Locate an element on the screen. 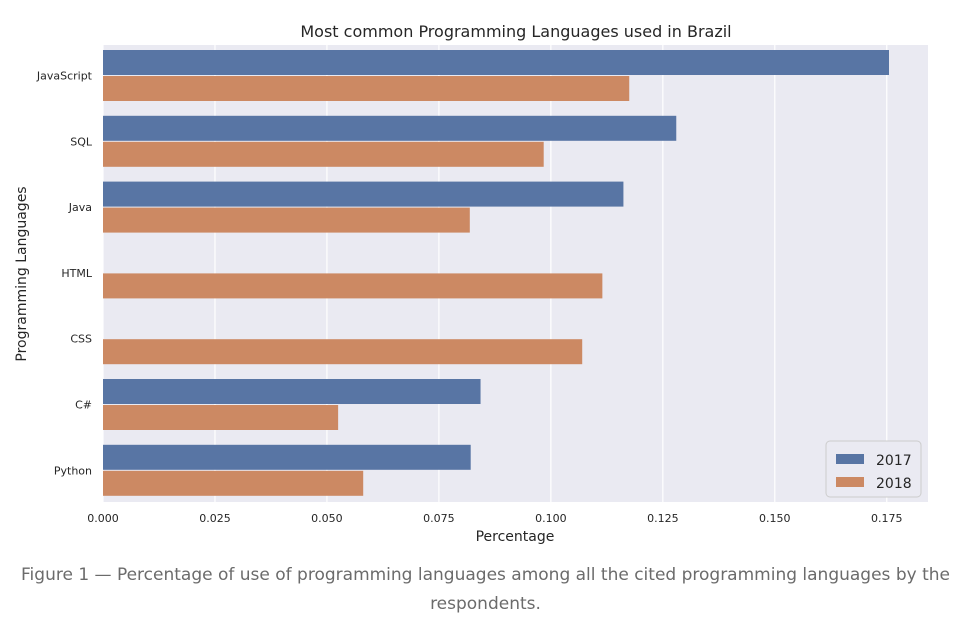 The width and height of the screenshot is (971, 641). bar-2018-html is located at coordinates (353, 286).